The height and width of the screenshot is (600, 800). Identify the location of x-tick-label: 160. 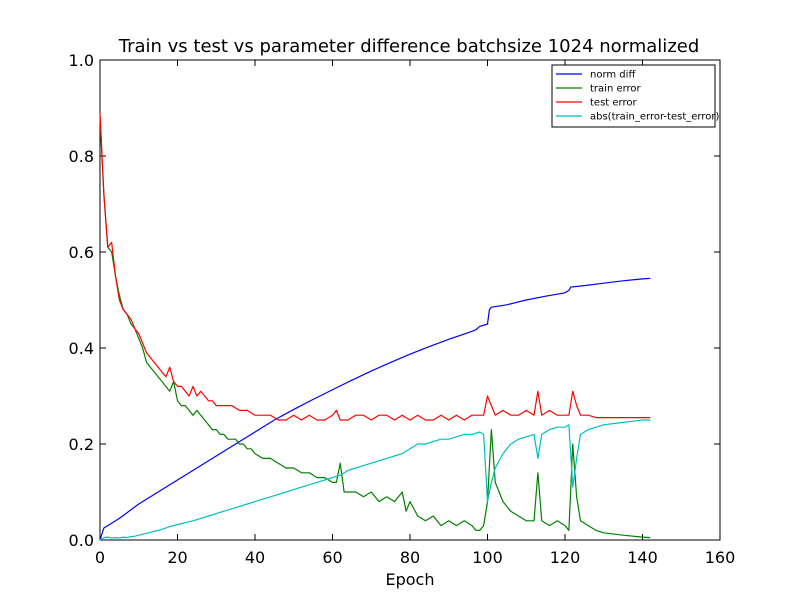
(720, 557).